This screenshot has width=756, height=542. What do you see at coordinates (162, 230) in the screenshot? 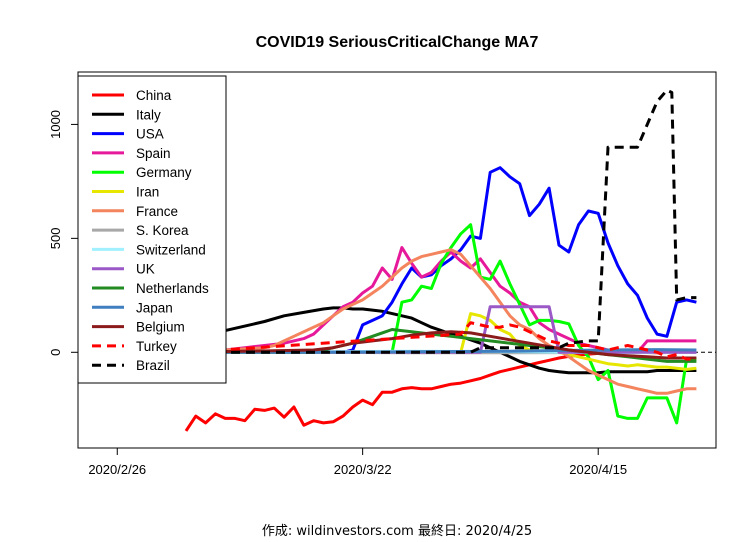
I see `legend-label-s-korea: S. Korea` at bounding box center [162, 230].